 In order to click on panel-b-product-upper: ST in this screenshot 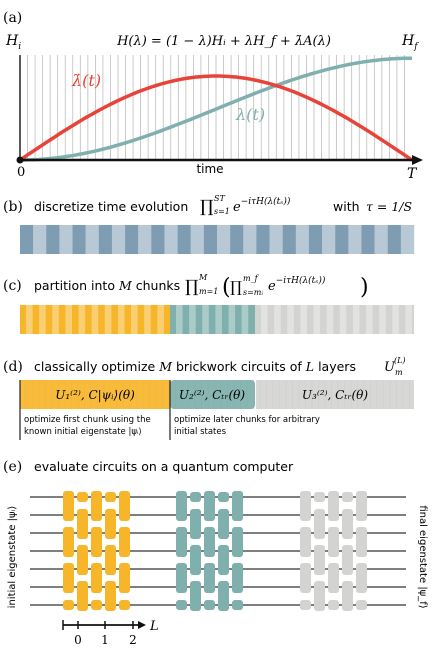, I will do `click(219, 198)`.